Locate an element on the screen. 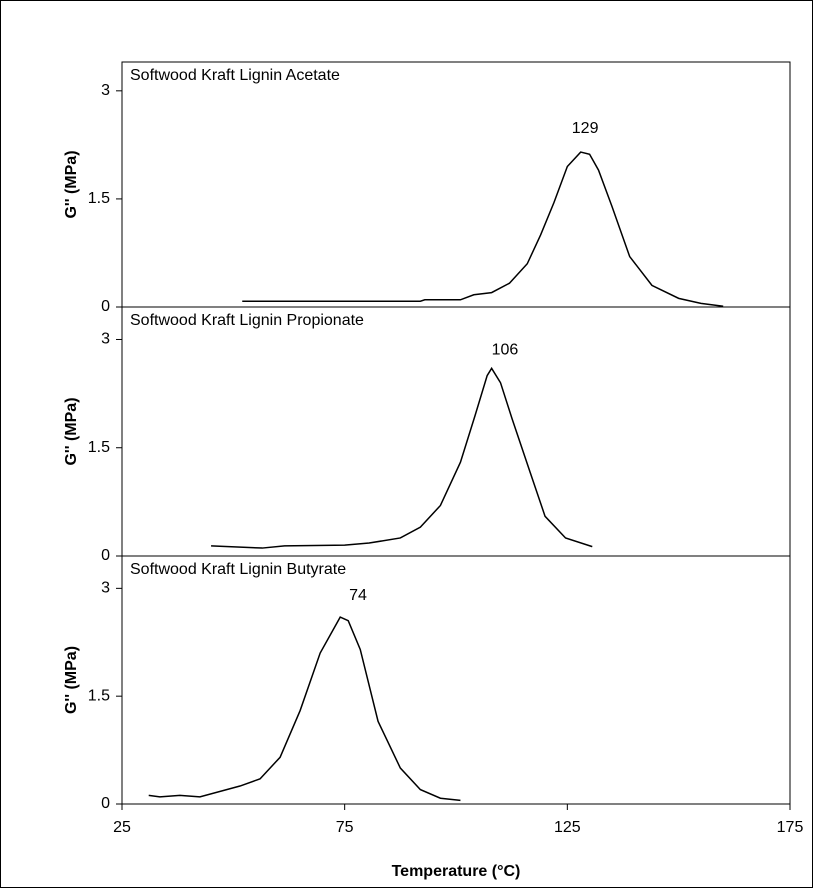 This screenshot has width=813, height=893. panel-title: Softwood Kraft Lignin Butyrate is located at coordinates (238, 569).